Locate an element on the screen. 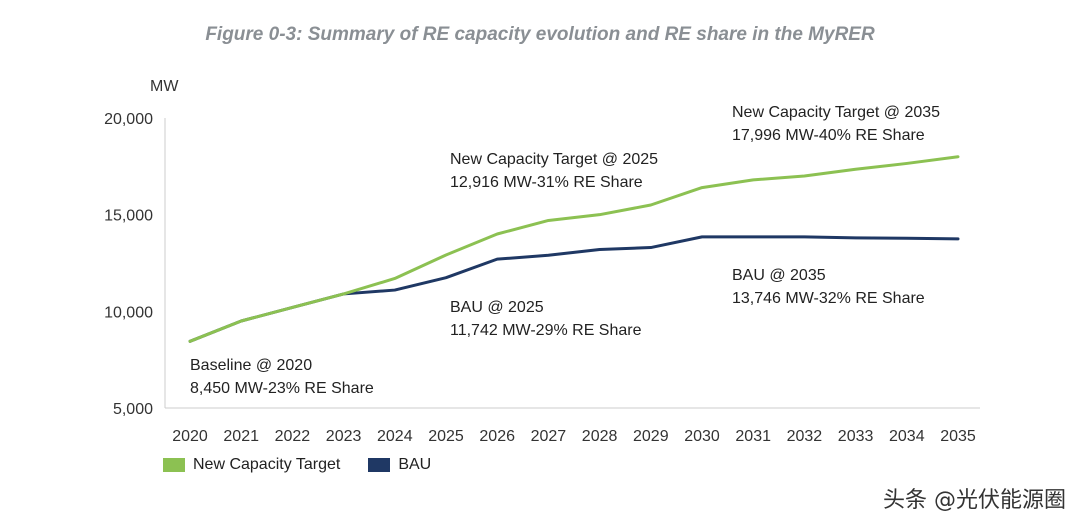 The image size is (1080, 524). annotation-title: BAU @ 2035 is located at coordinates (779, 275).